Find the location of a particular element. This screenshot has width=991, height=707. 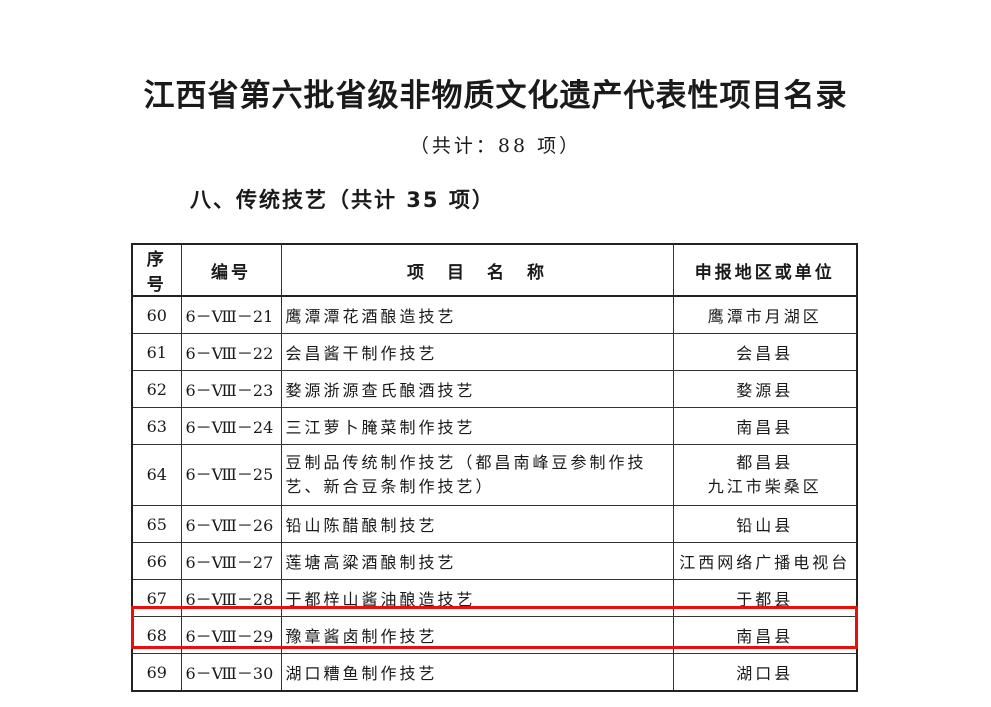

code-text: 6－Ⅷ－25 is located at coordinates (229, 474).